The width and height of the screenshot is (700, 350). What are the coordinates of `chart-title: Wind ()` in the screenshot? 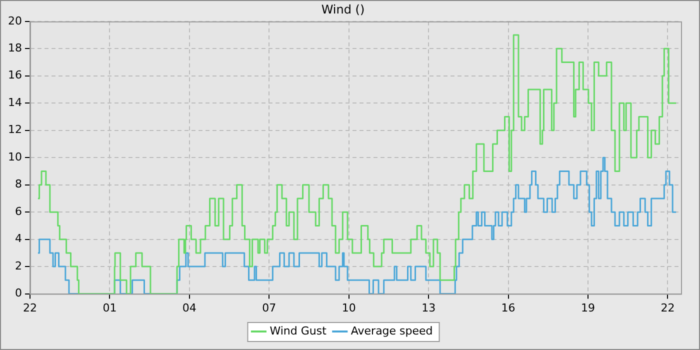 It's located at (343, 9).